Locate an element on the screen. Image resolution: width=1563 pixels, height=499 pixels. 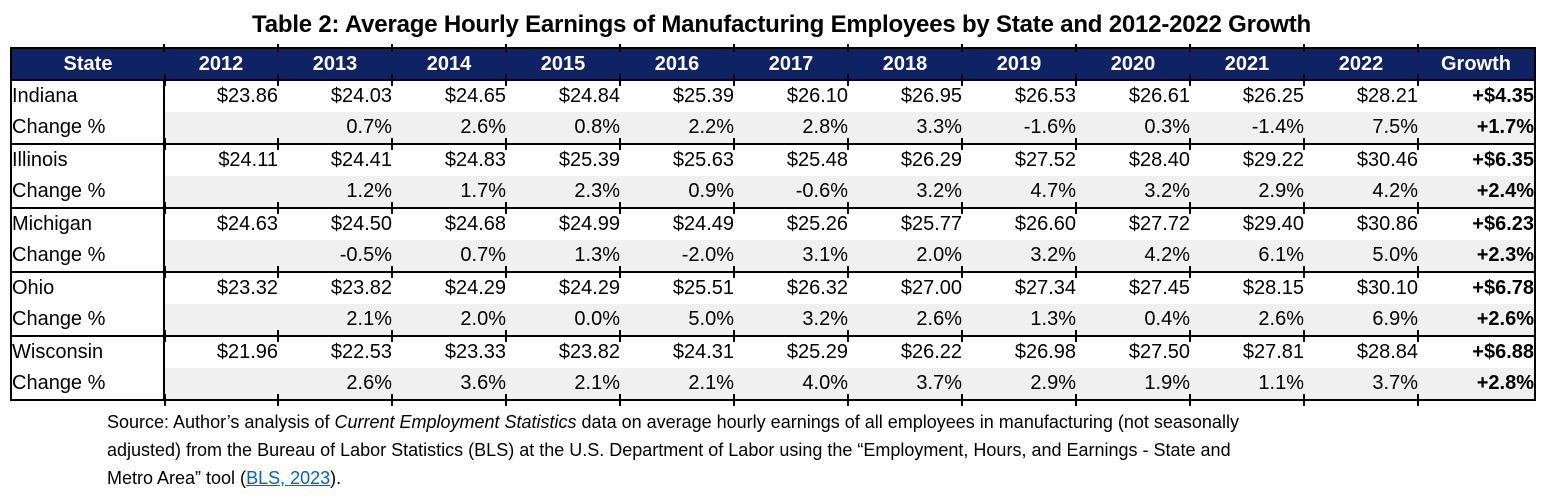
growth-dollar-cell: +$6.78 is located at coordinates (1476, 285).